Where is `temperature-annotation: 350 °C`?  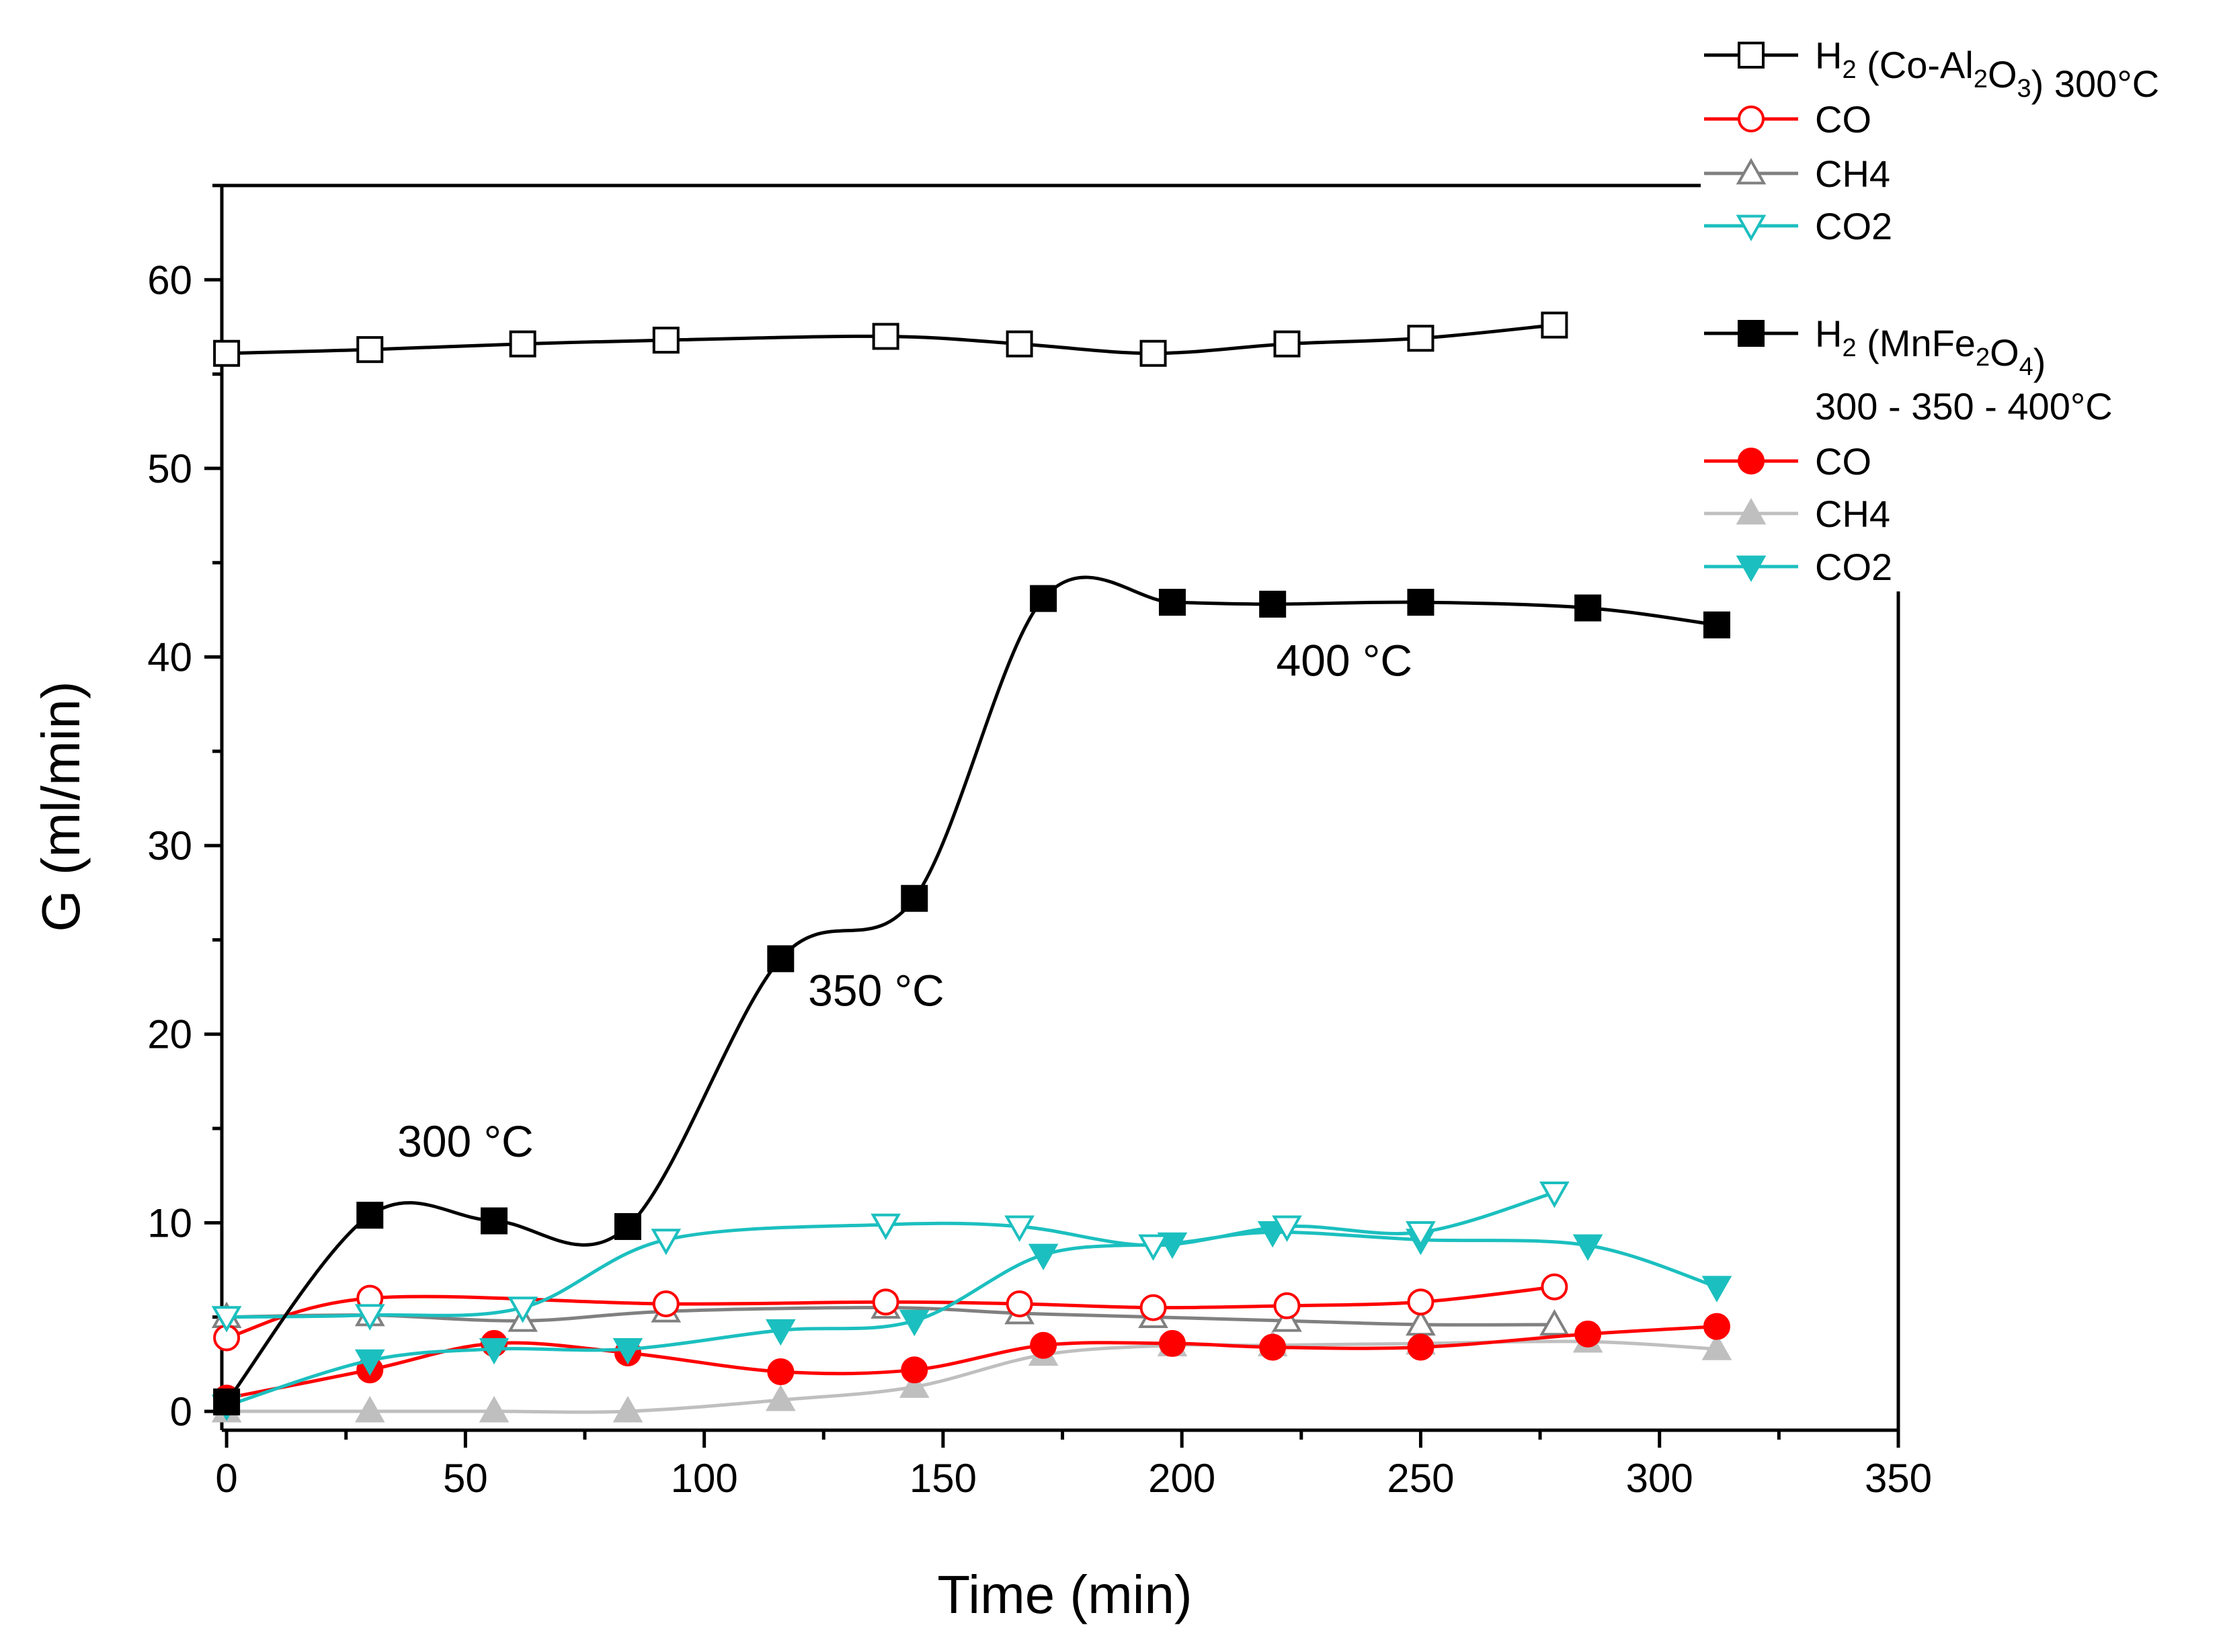 temperature-annotation: 350 °C is located at coordinates (876, 991).